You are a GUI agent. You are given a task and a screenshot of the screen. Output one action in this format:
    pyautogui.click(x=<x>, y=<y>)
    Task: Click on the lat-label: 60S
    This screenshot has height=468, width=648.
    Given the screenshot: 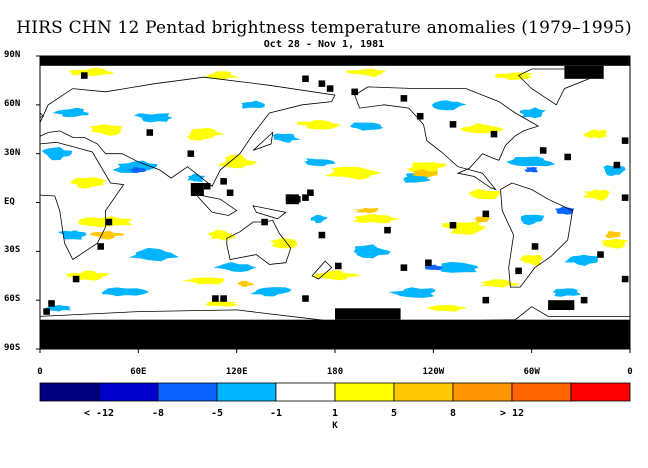 What is the action you would take?
    pyautogui.click(x=12, y=299)
    